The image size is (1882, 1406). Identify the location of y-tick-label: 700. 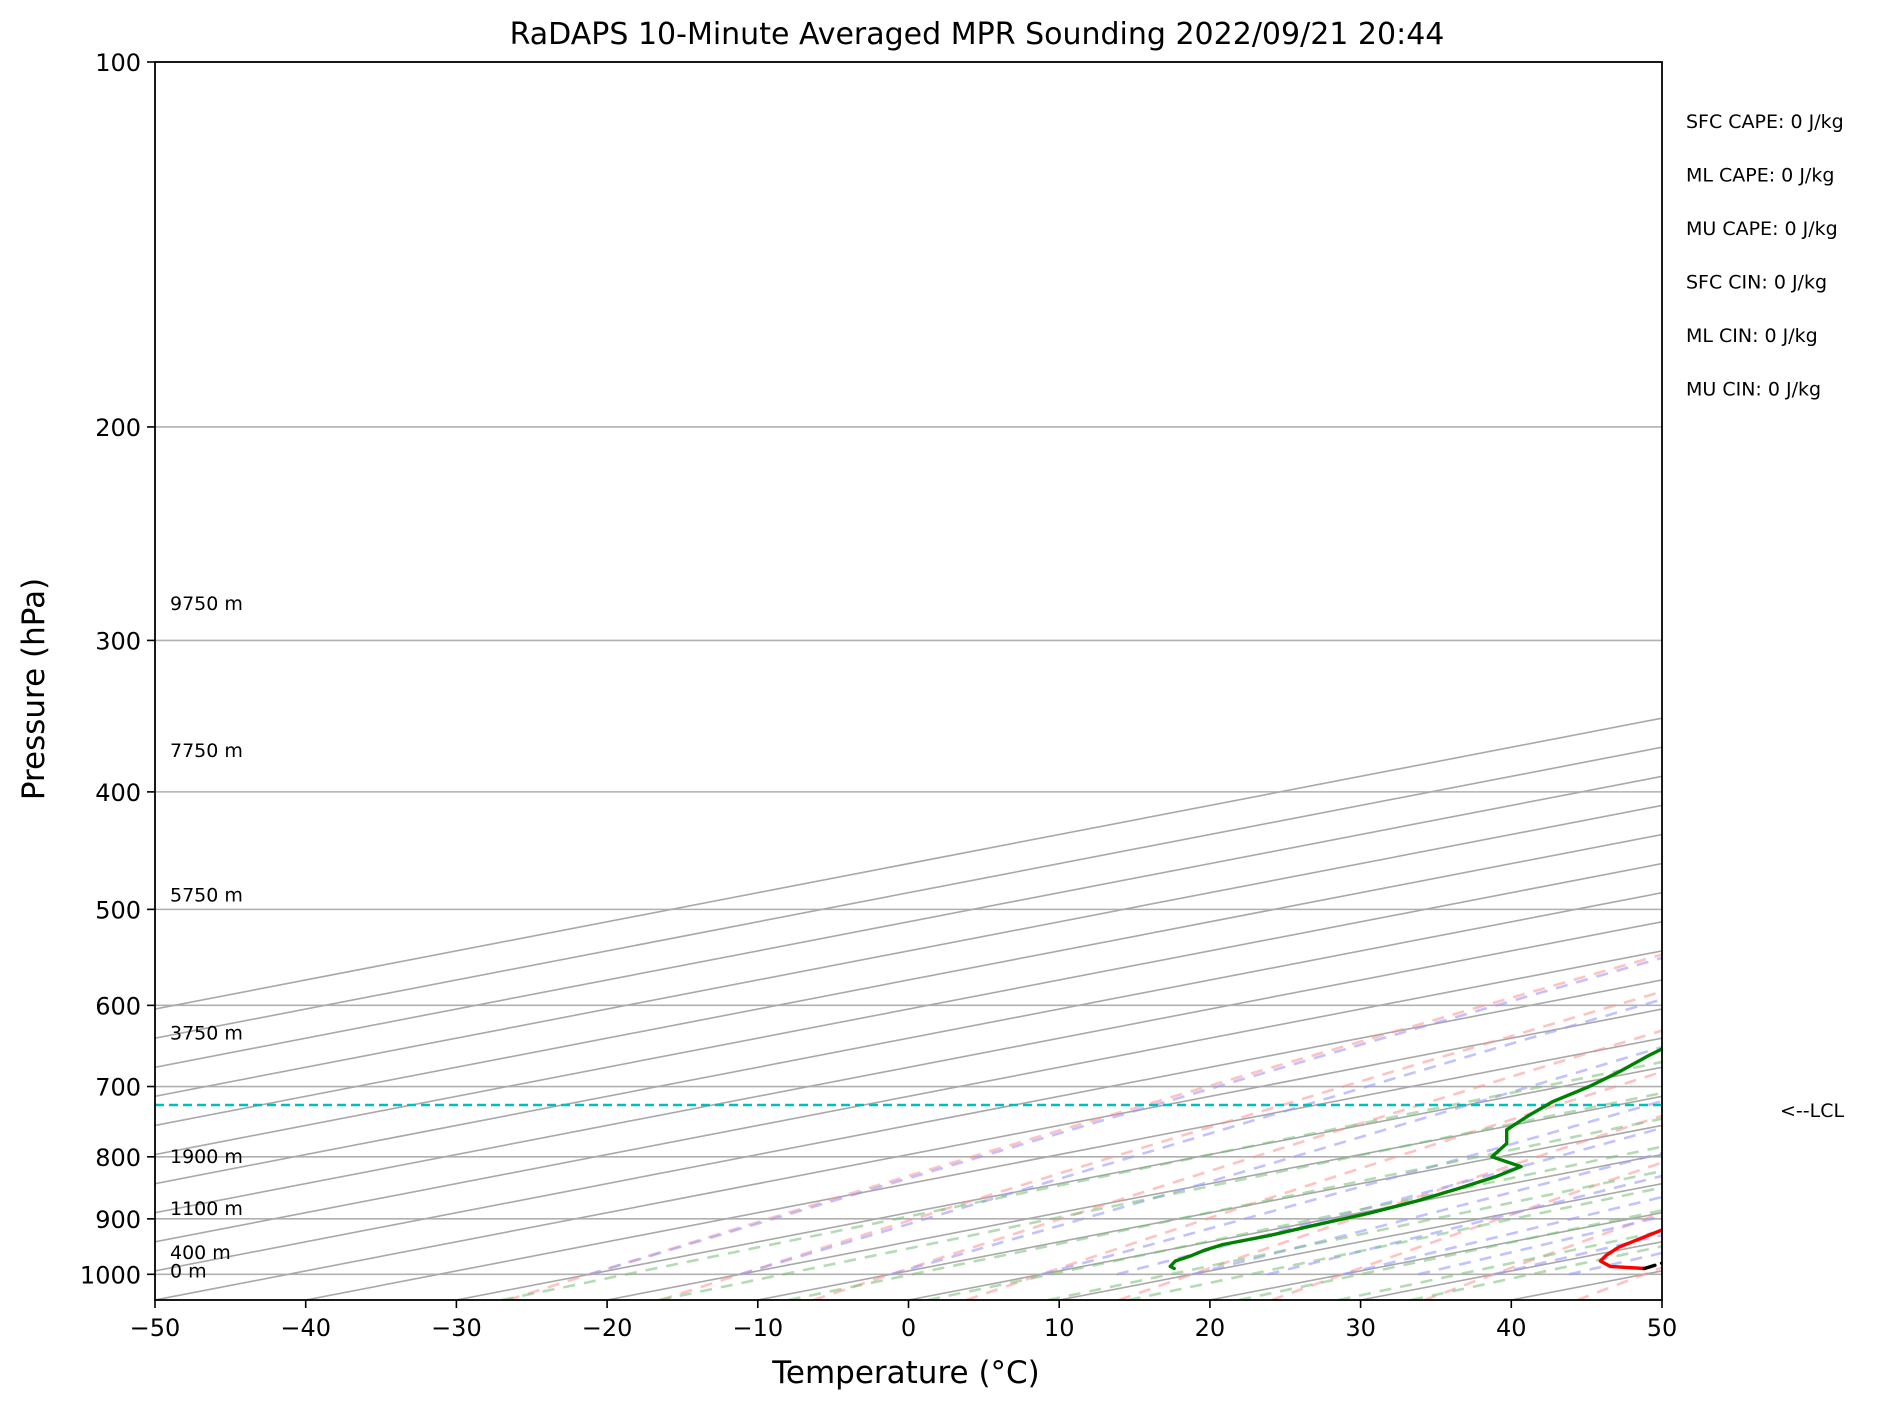
(118, 1088).